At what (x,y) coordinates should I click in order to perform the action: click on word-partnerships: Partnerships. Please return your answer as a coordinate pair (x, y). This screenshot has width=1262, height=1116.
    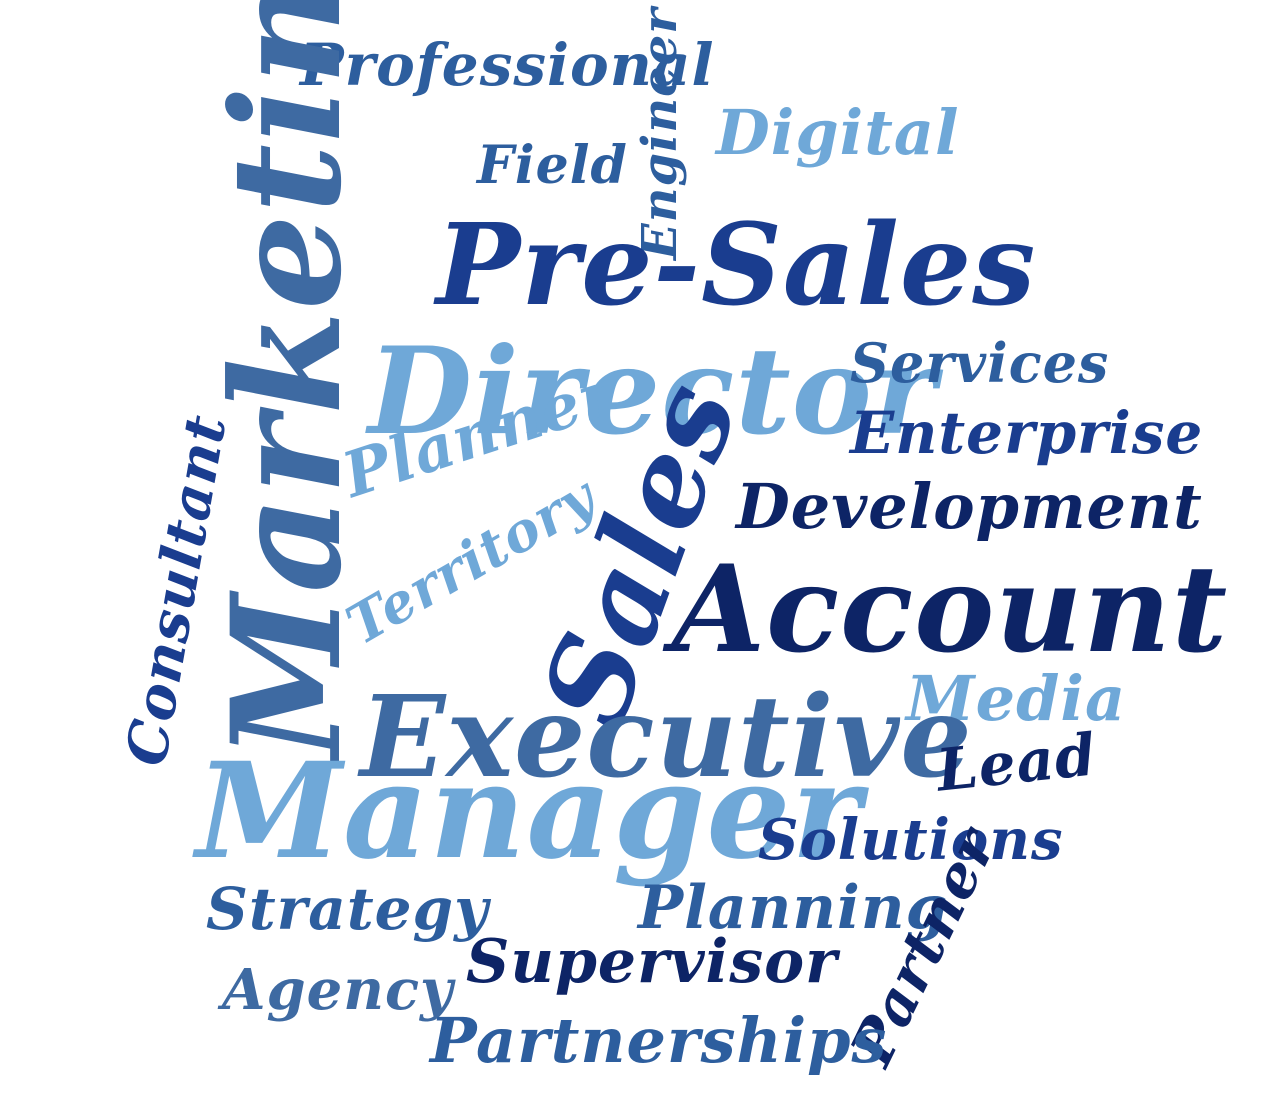
    Looking at the image, I should click on (659, 1040).